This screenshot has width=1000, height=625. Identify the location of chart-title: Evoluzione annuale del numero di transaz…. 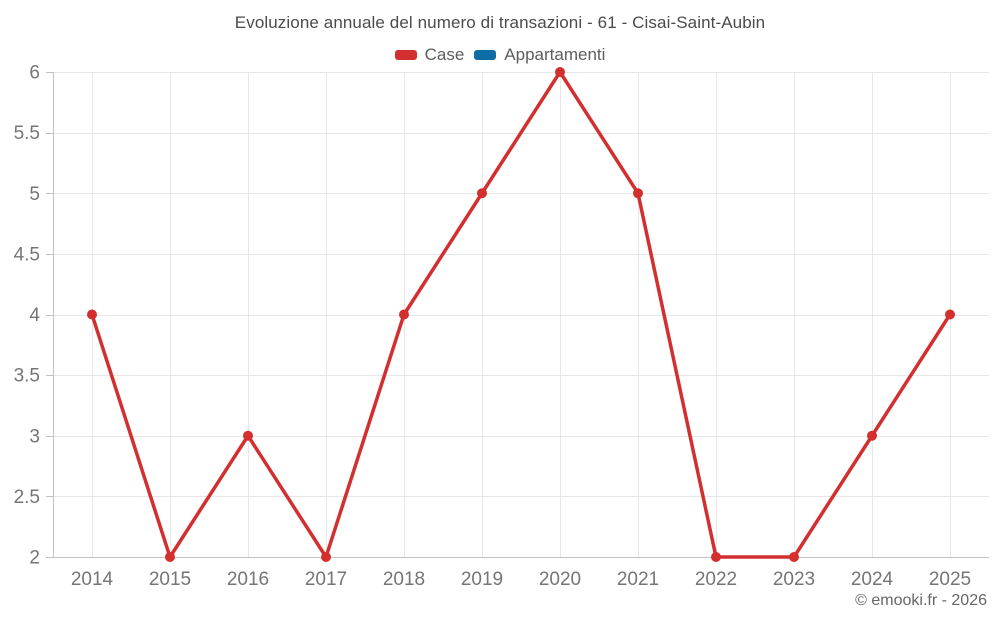
(500, 22).